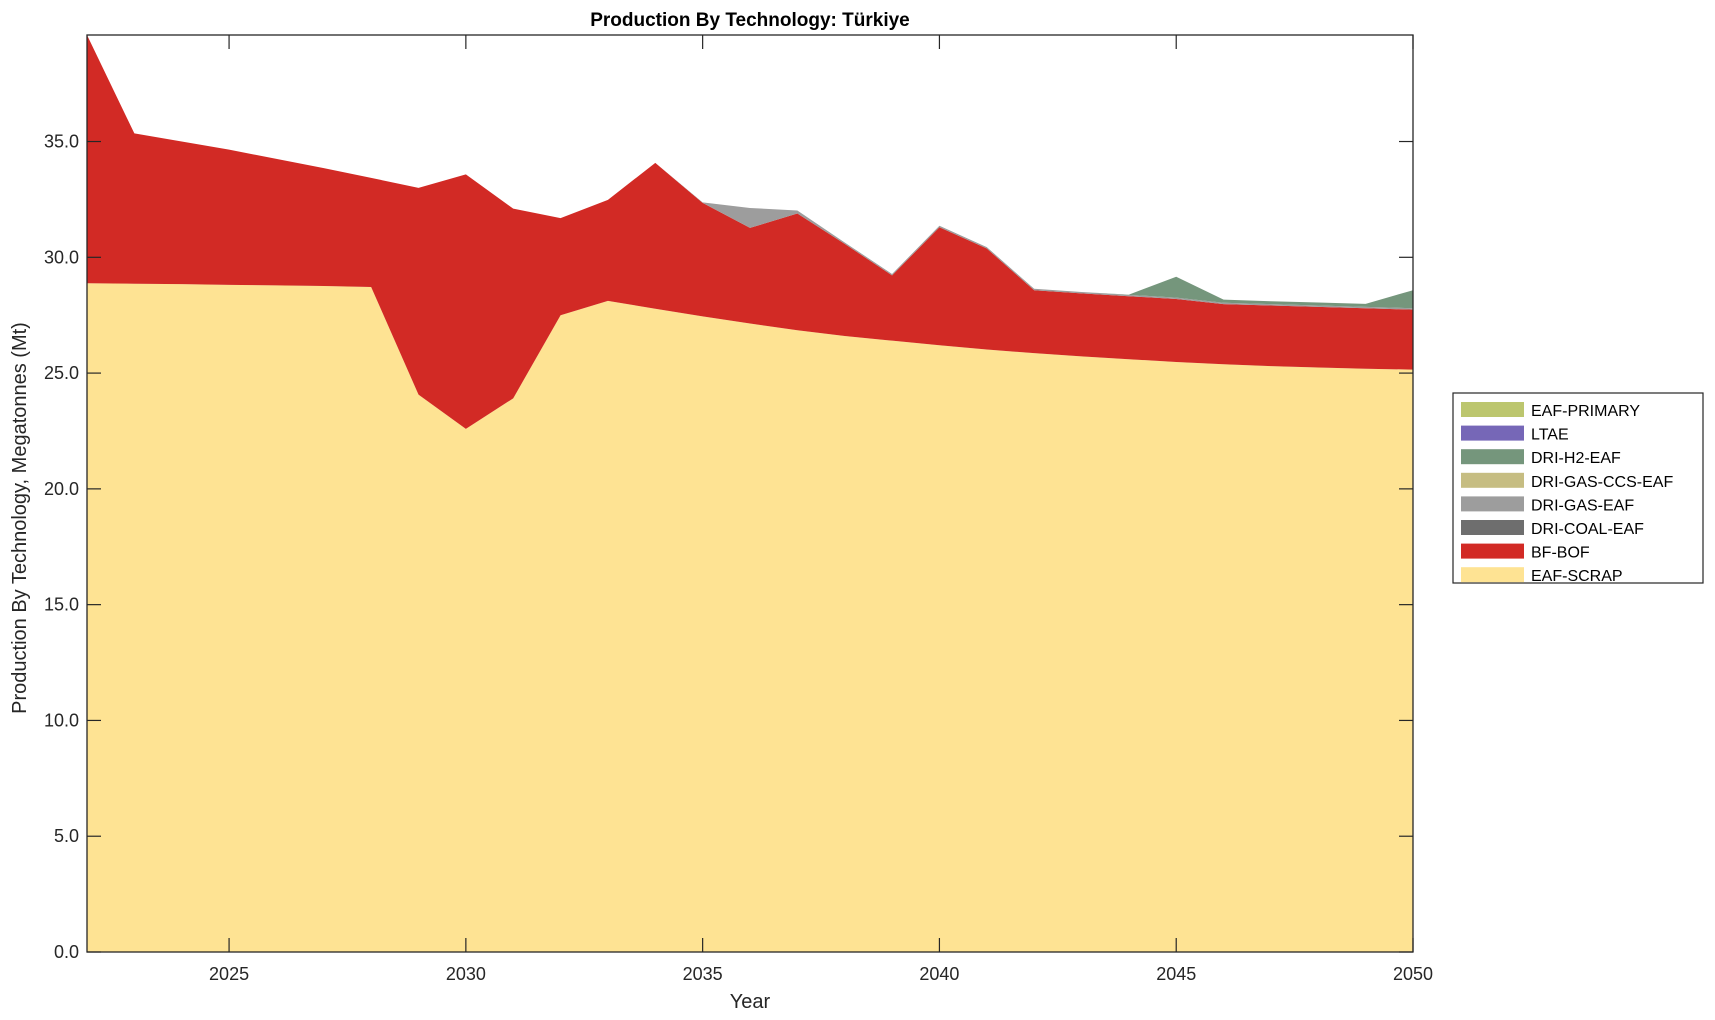  What do you see at coordinates (61, 373) in the screenshot?
I see `y-tick-label: 25.0` at bounding box center [61, 373].